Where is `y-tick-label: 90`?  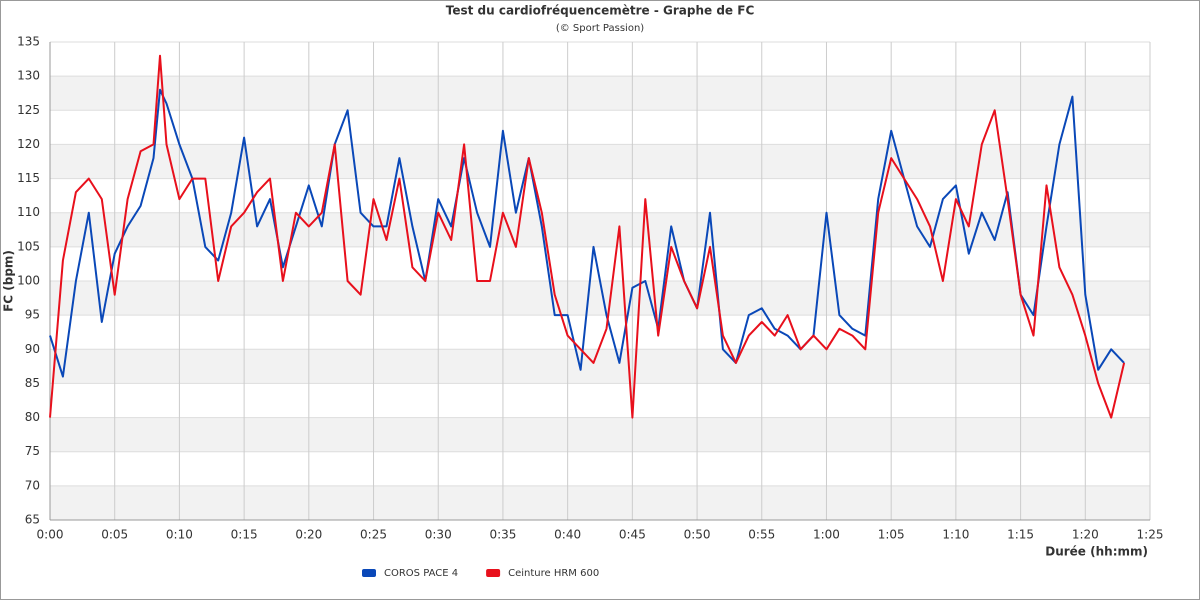 y-tick-label: 90 is located at coordinates (32, 349).